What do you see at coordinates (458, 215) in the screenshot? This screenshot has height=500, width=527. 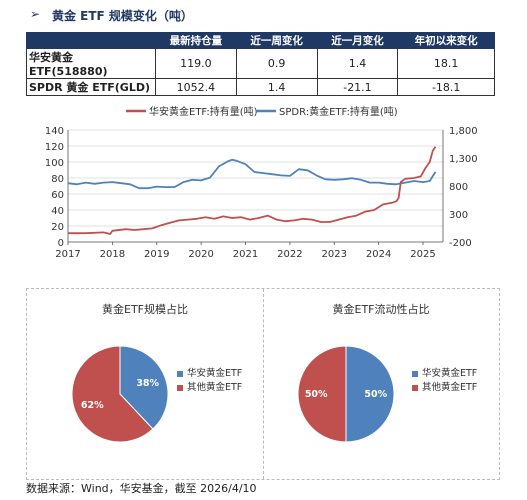 I see `y-right-tick-label: 300` at bounding box center [458, 215].